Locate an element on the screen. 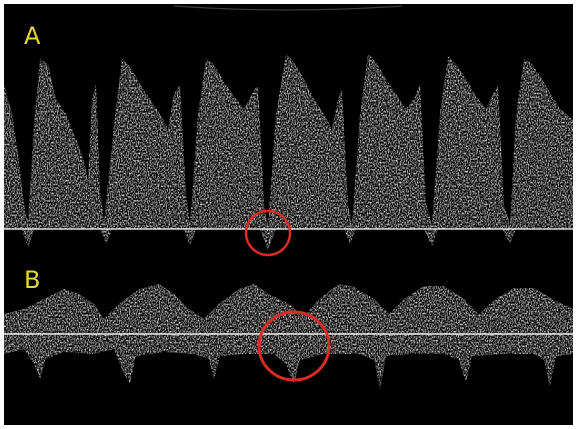 The width and height of the screenshot is (577, 429). panel-b-marker-circle is located at coordinates (294, 346).